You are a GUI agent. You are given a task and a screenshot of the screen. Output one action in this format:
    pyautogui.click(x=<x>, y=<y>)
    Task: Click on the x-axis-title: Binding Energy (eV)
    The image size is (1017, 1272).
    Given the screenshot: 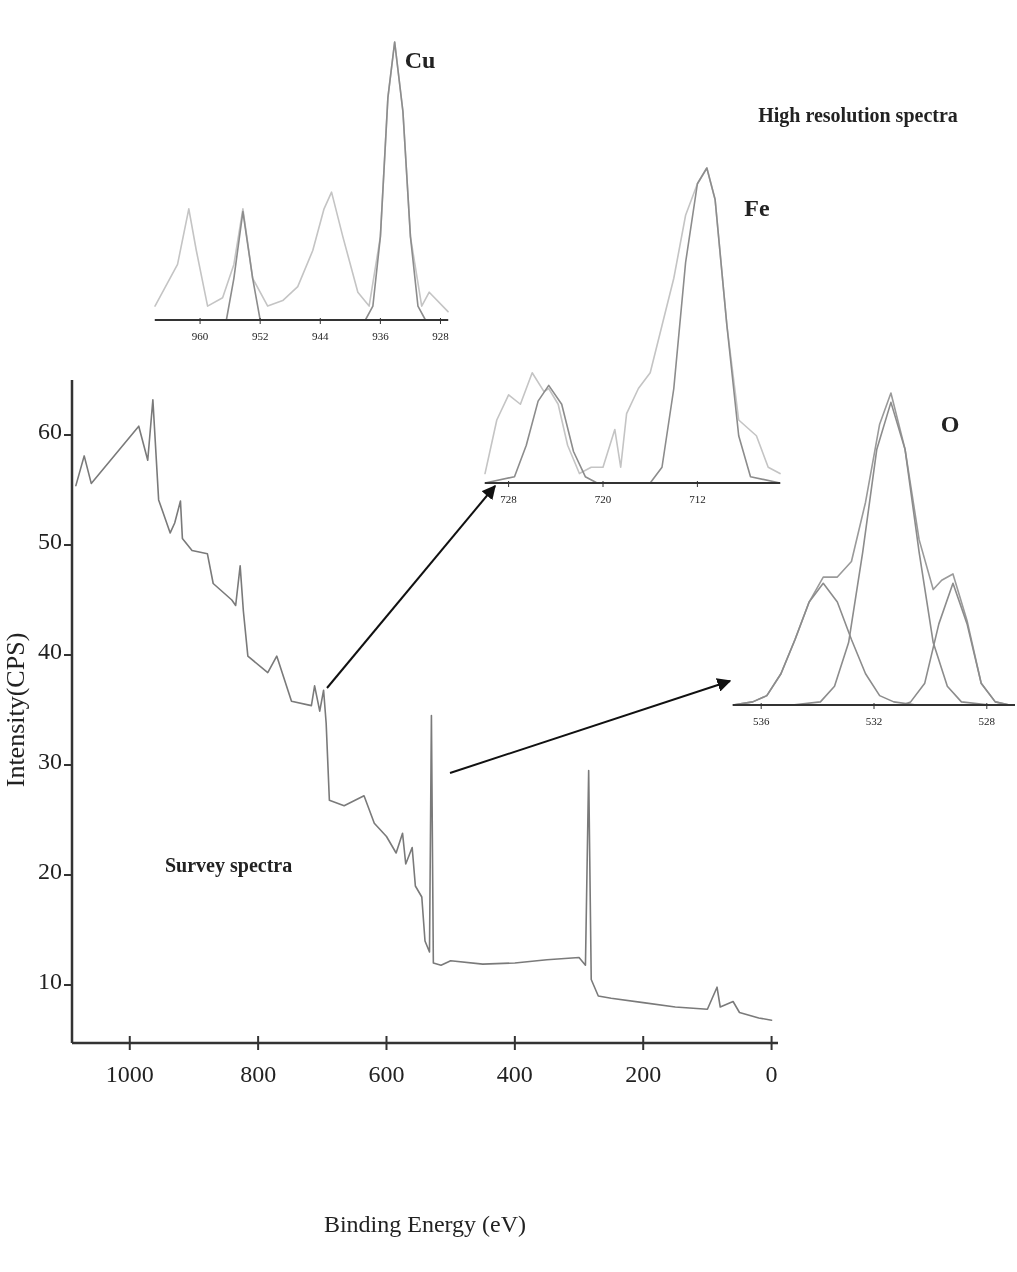 What is the action you would take?
    pyautogui.click(x=425, y=1224)
    